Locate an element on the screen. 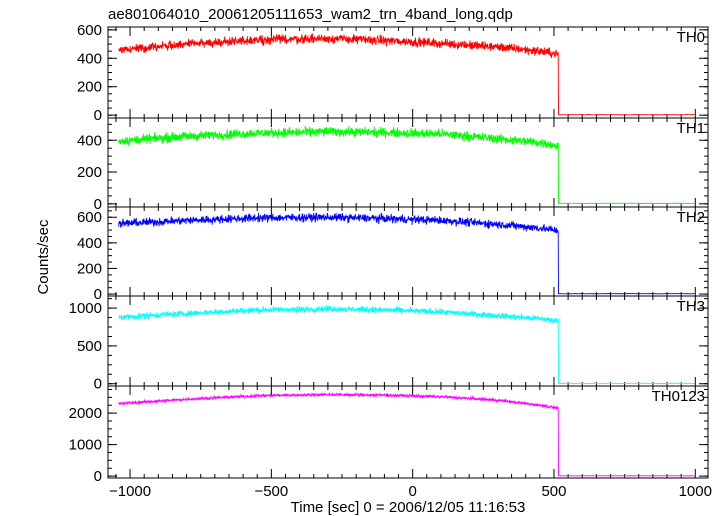 This screenshot has height=516, width=719. series-line-th0123 is located at coordinates (406, 434).